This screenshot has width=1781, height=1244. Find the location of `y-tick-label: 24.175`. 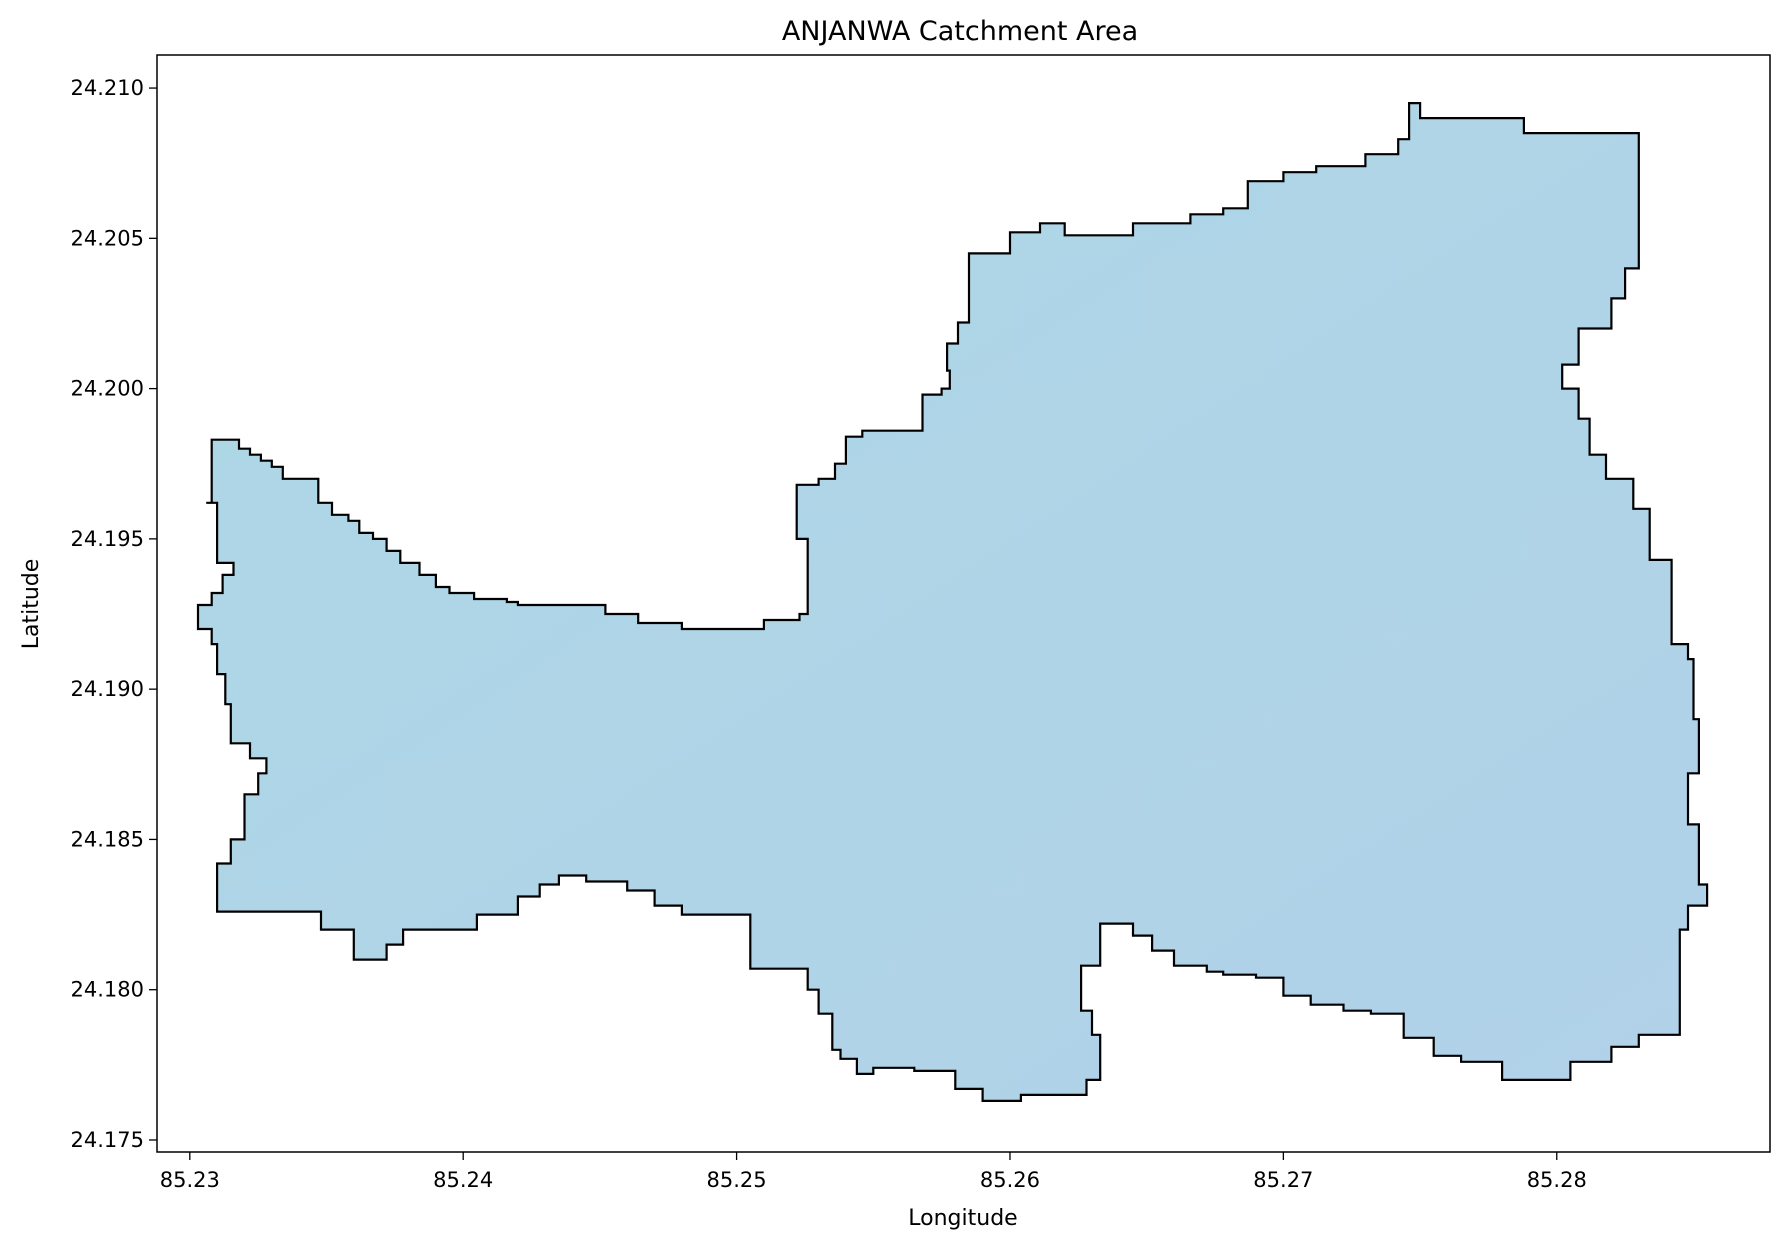

y-tick-label: 24.175 is located at coordinates (107, 1140).